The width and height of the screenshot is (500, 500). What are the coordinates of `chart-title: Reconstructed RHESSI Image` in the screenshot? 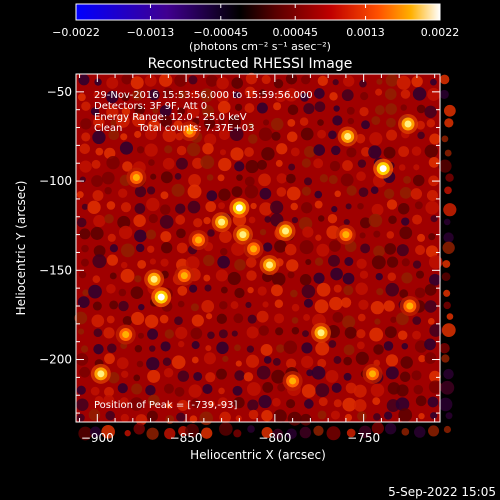 It's located at (250, 64).